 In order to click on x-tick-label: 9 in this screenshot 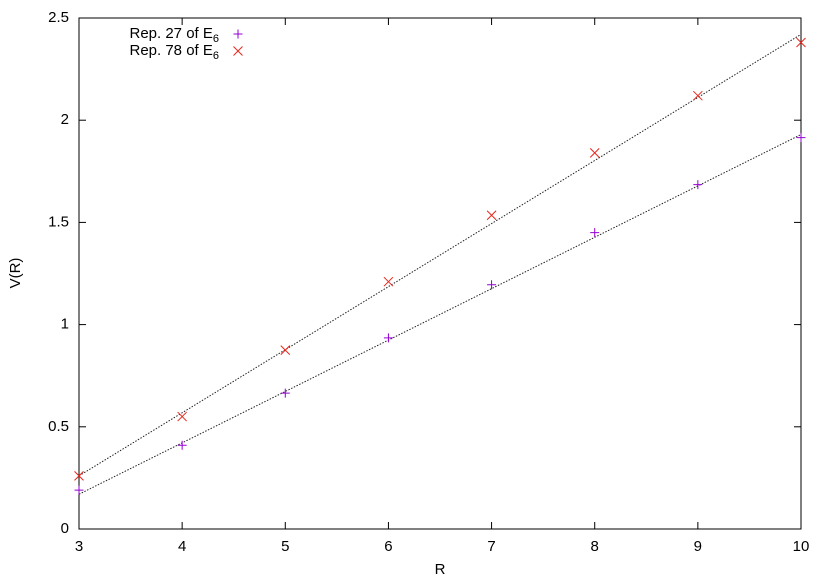, I will do `click(698, 546)`.